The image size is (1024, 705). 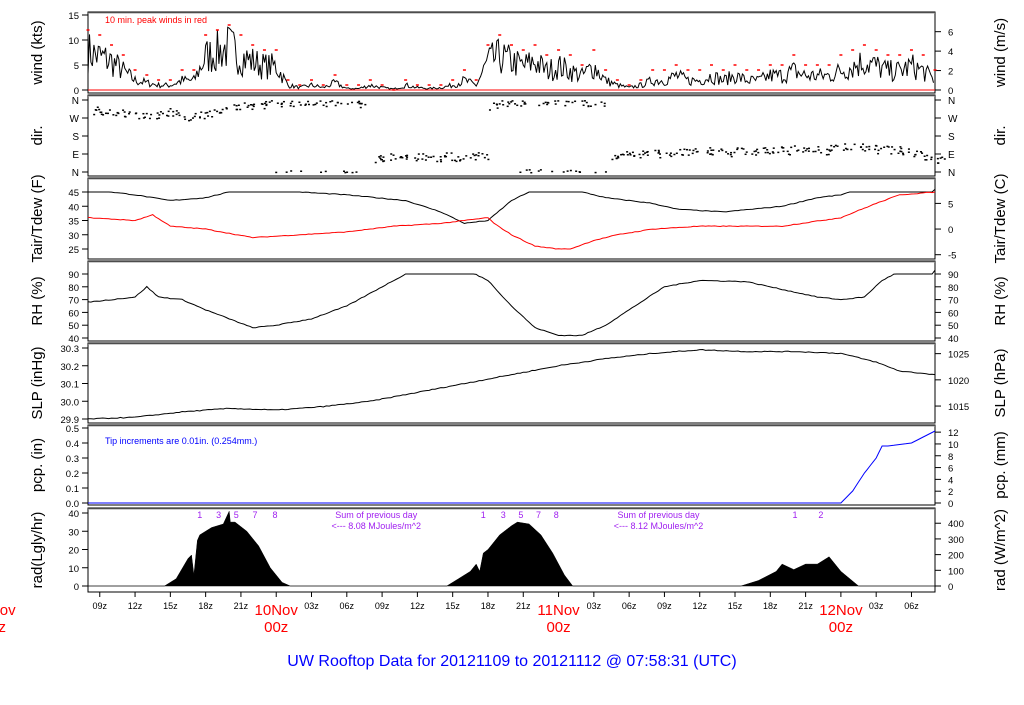 I want to click on pcp-annotation: Tip increments are 0.01in. (0.254mm.), so click(x=181, y=441).